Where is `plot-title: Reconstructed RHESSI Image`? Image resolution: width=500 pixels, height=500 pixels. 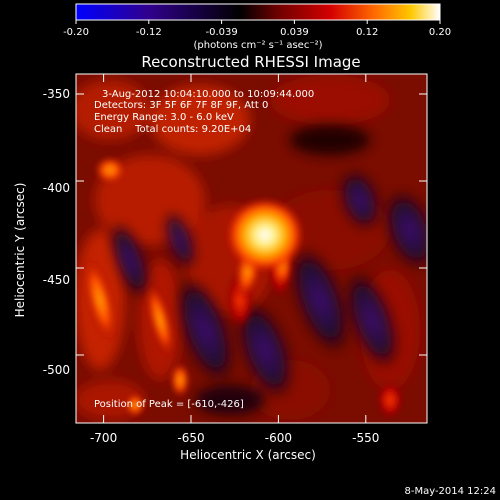
plot-title: Reconstructed RHESSI Image is located at coordinates (250, 62).